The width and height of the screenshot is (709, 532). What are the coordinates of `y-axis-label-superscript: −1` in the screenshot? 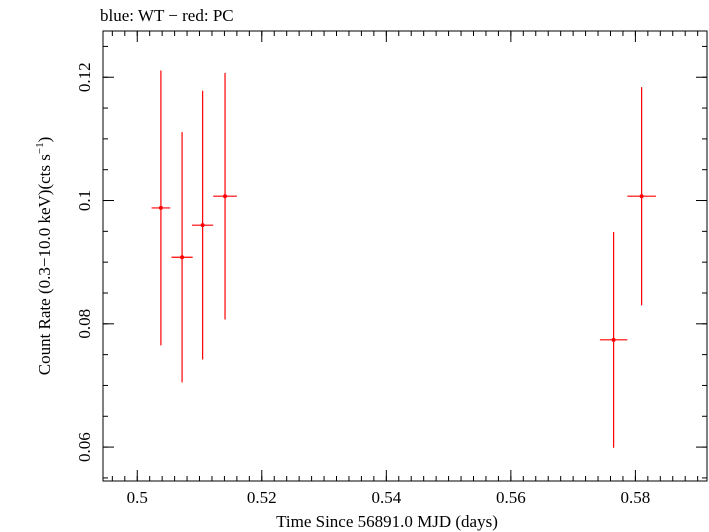 It's located at (40, 148).